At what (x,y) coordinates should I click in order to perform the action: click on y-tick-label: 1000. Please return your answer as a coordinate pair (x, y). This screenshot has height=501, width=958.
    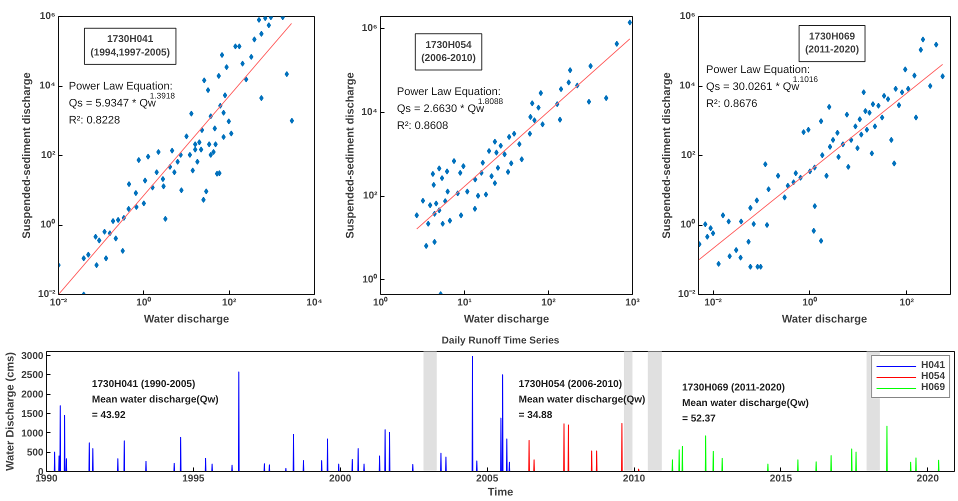
    Looking at the image, I should click on (32, 434).